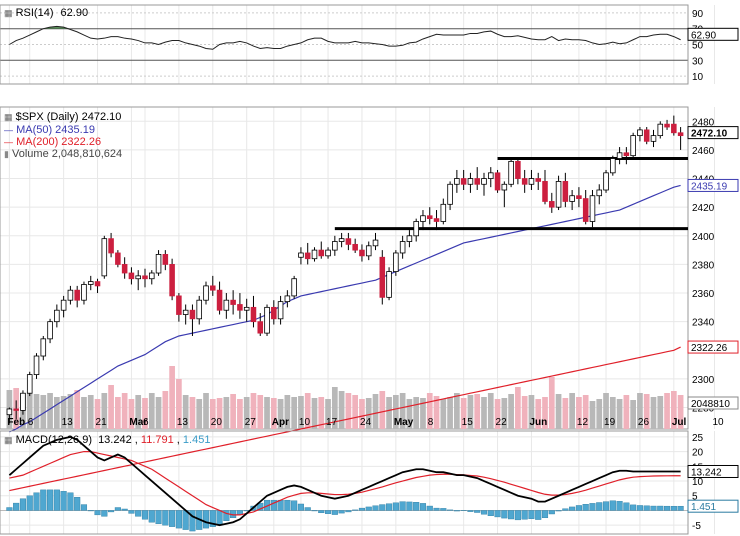  Describe the element at coordinates (703, 323) in the screenshot. I see `price-tick-label: 2340` at that location.